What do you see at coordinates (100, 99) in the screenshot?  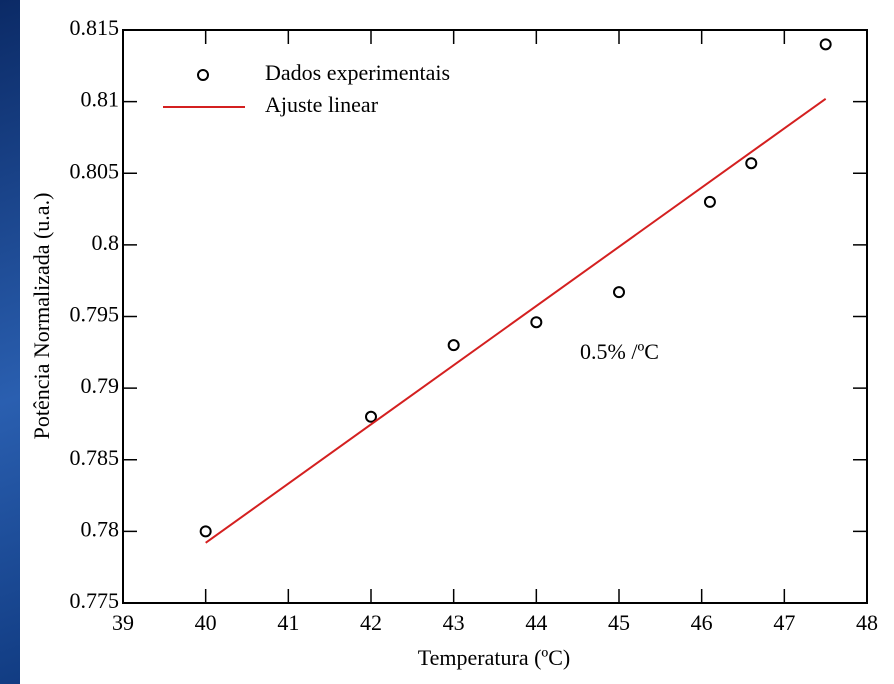 I see `y-tick-label: 0.81` at bounding box center [100, 99].